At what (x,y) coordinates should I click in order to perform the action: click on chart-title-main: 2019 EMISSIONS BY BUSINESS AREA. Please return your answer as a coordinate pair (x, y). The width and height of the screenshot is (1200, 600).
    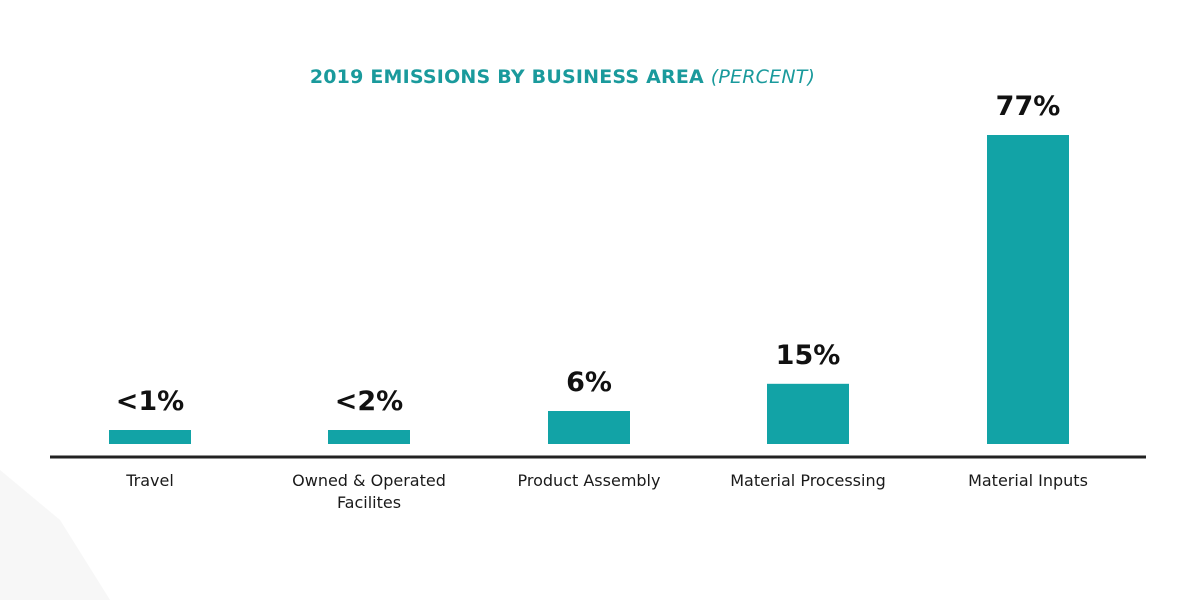
    Looking at the image, I should click on (506, 77).